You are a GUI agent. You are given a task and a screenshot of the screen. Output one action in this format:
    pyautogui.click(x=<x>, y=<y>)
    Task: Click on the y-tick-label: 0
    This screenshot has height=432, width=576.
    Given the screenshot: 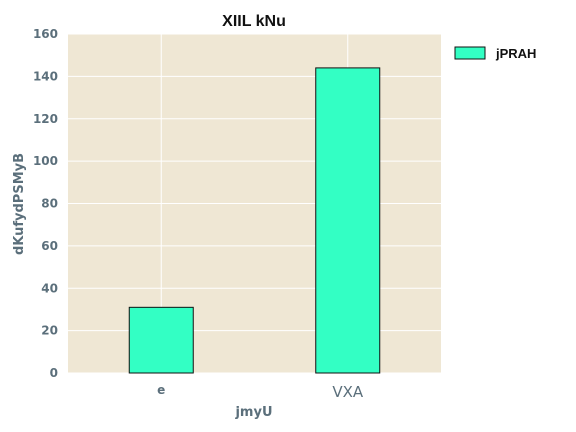 What is the action you would take?
    pyautogui.click(x=54, y=373)
    